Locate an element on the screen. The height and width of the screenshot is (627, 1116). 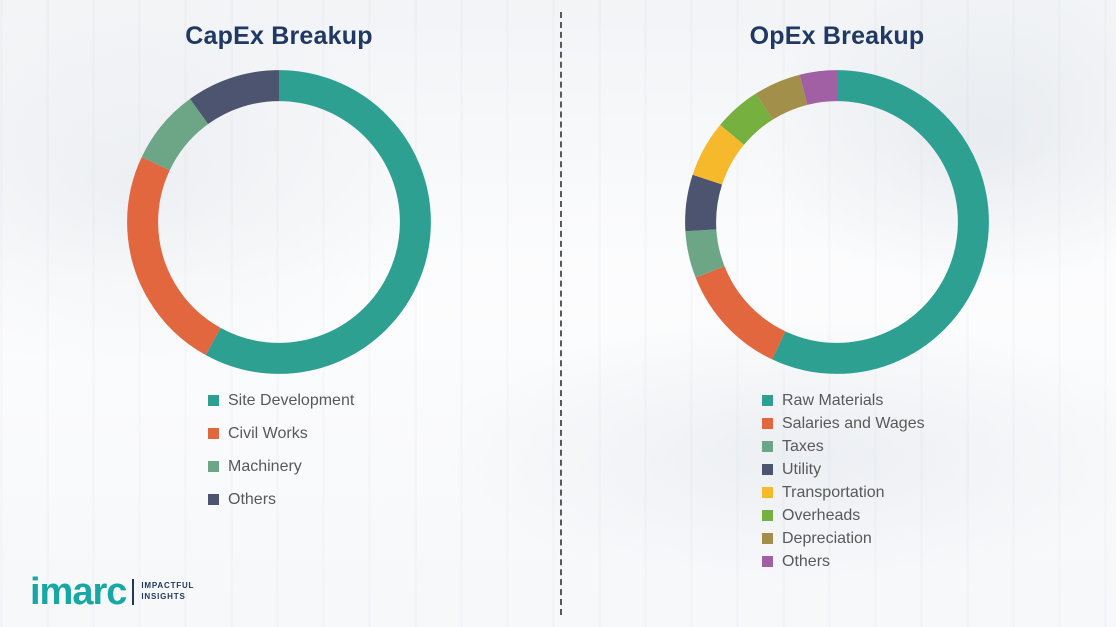
capex-donut-chart is located at coordinates (279, 222).